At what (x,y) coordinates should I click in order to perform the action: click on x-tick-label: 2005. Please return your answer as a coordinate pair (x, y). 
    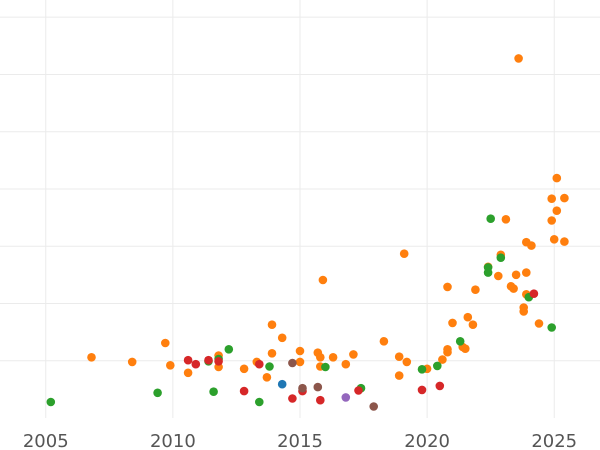
    Looking at the image, I should click on (46, 440).